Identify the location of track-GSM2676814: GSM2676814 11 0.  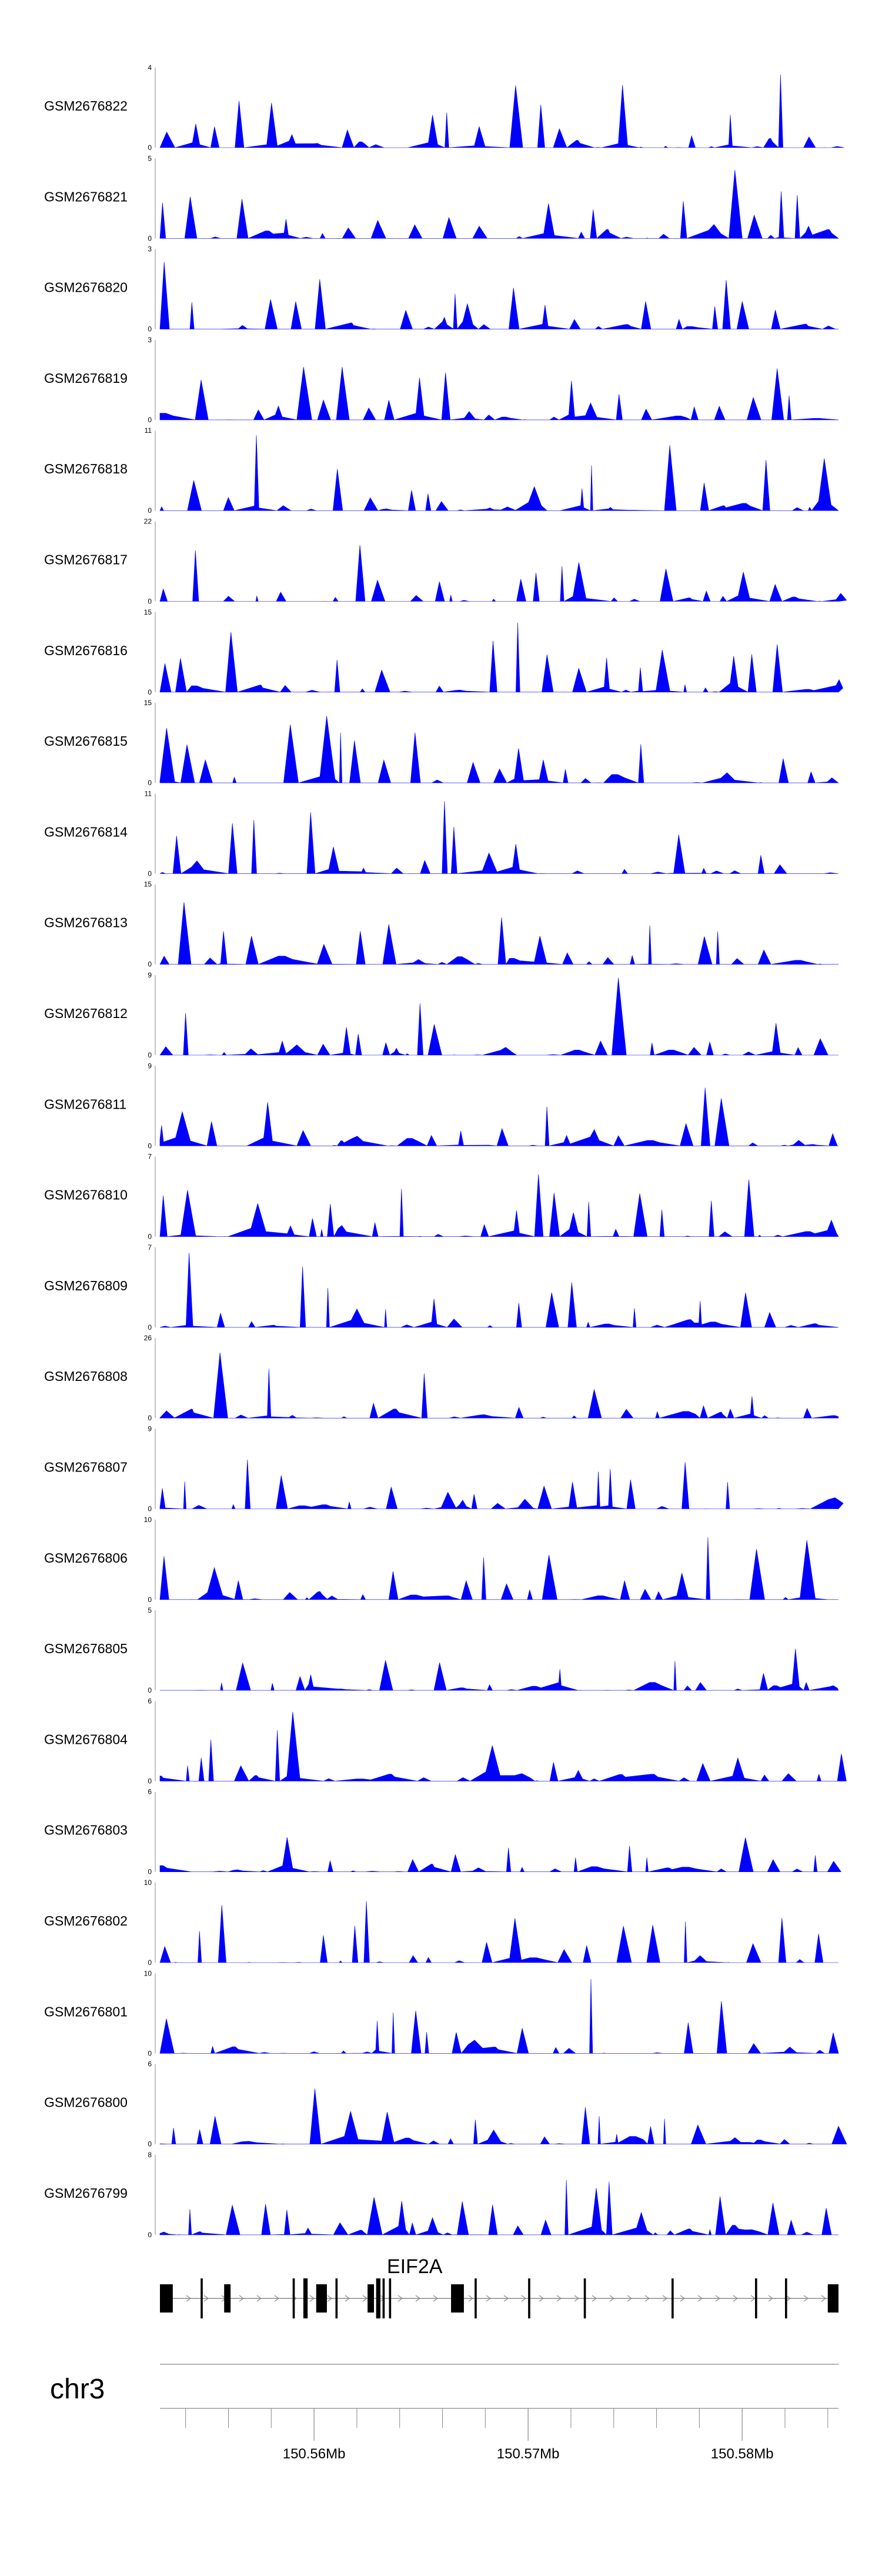
(441, 833).